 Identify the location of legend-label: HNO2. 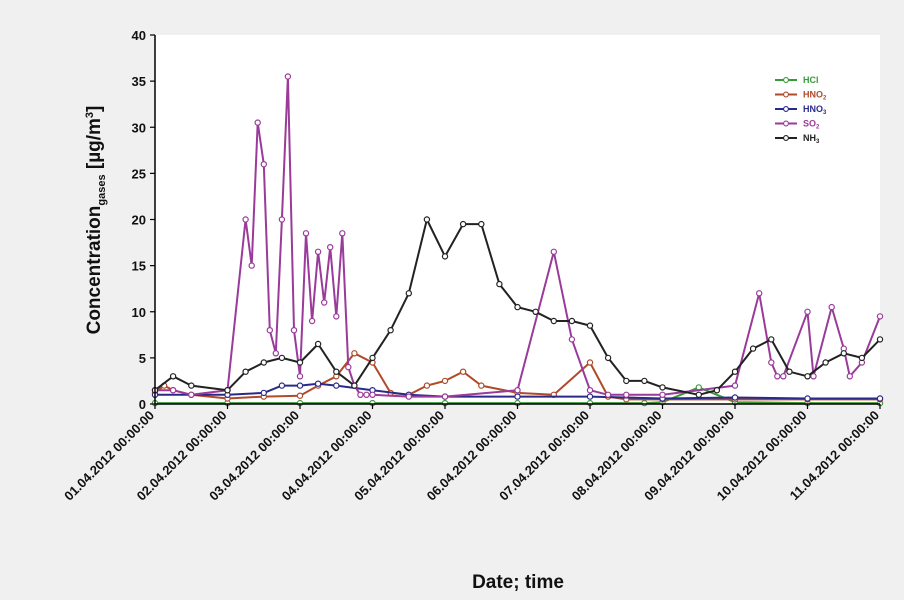
(815, 96).